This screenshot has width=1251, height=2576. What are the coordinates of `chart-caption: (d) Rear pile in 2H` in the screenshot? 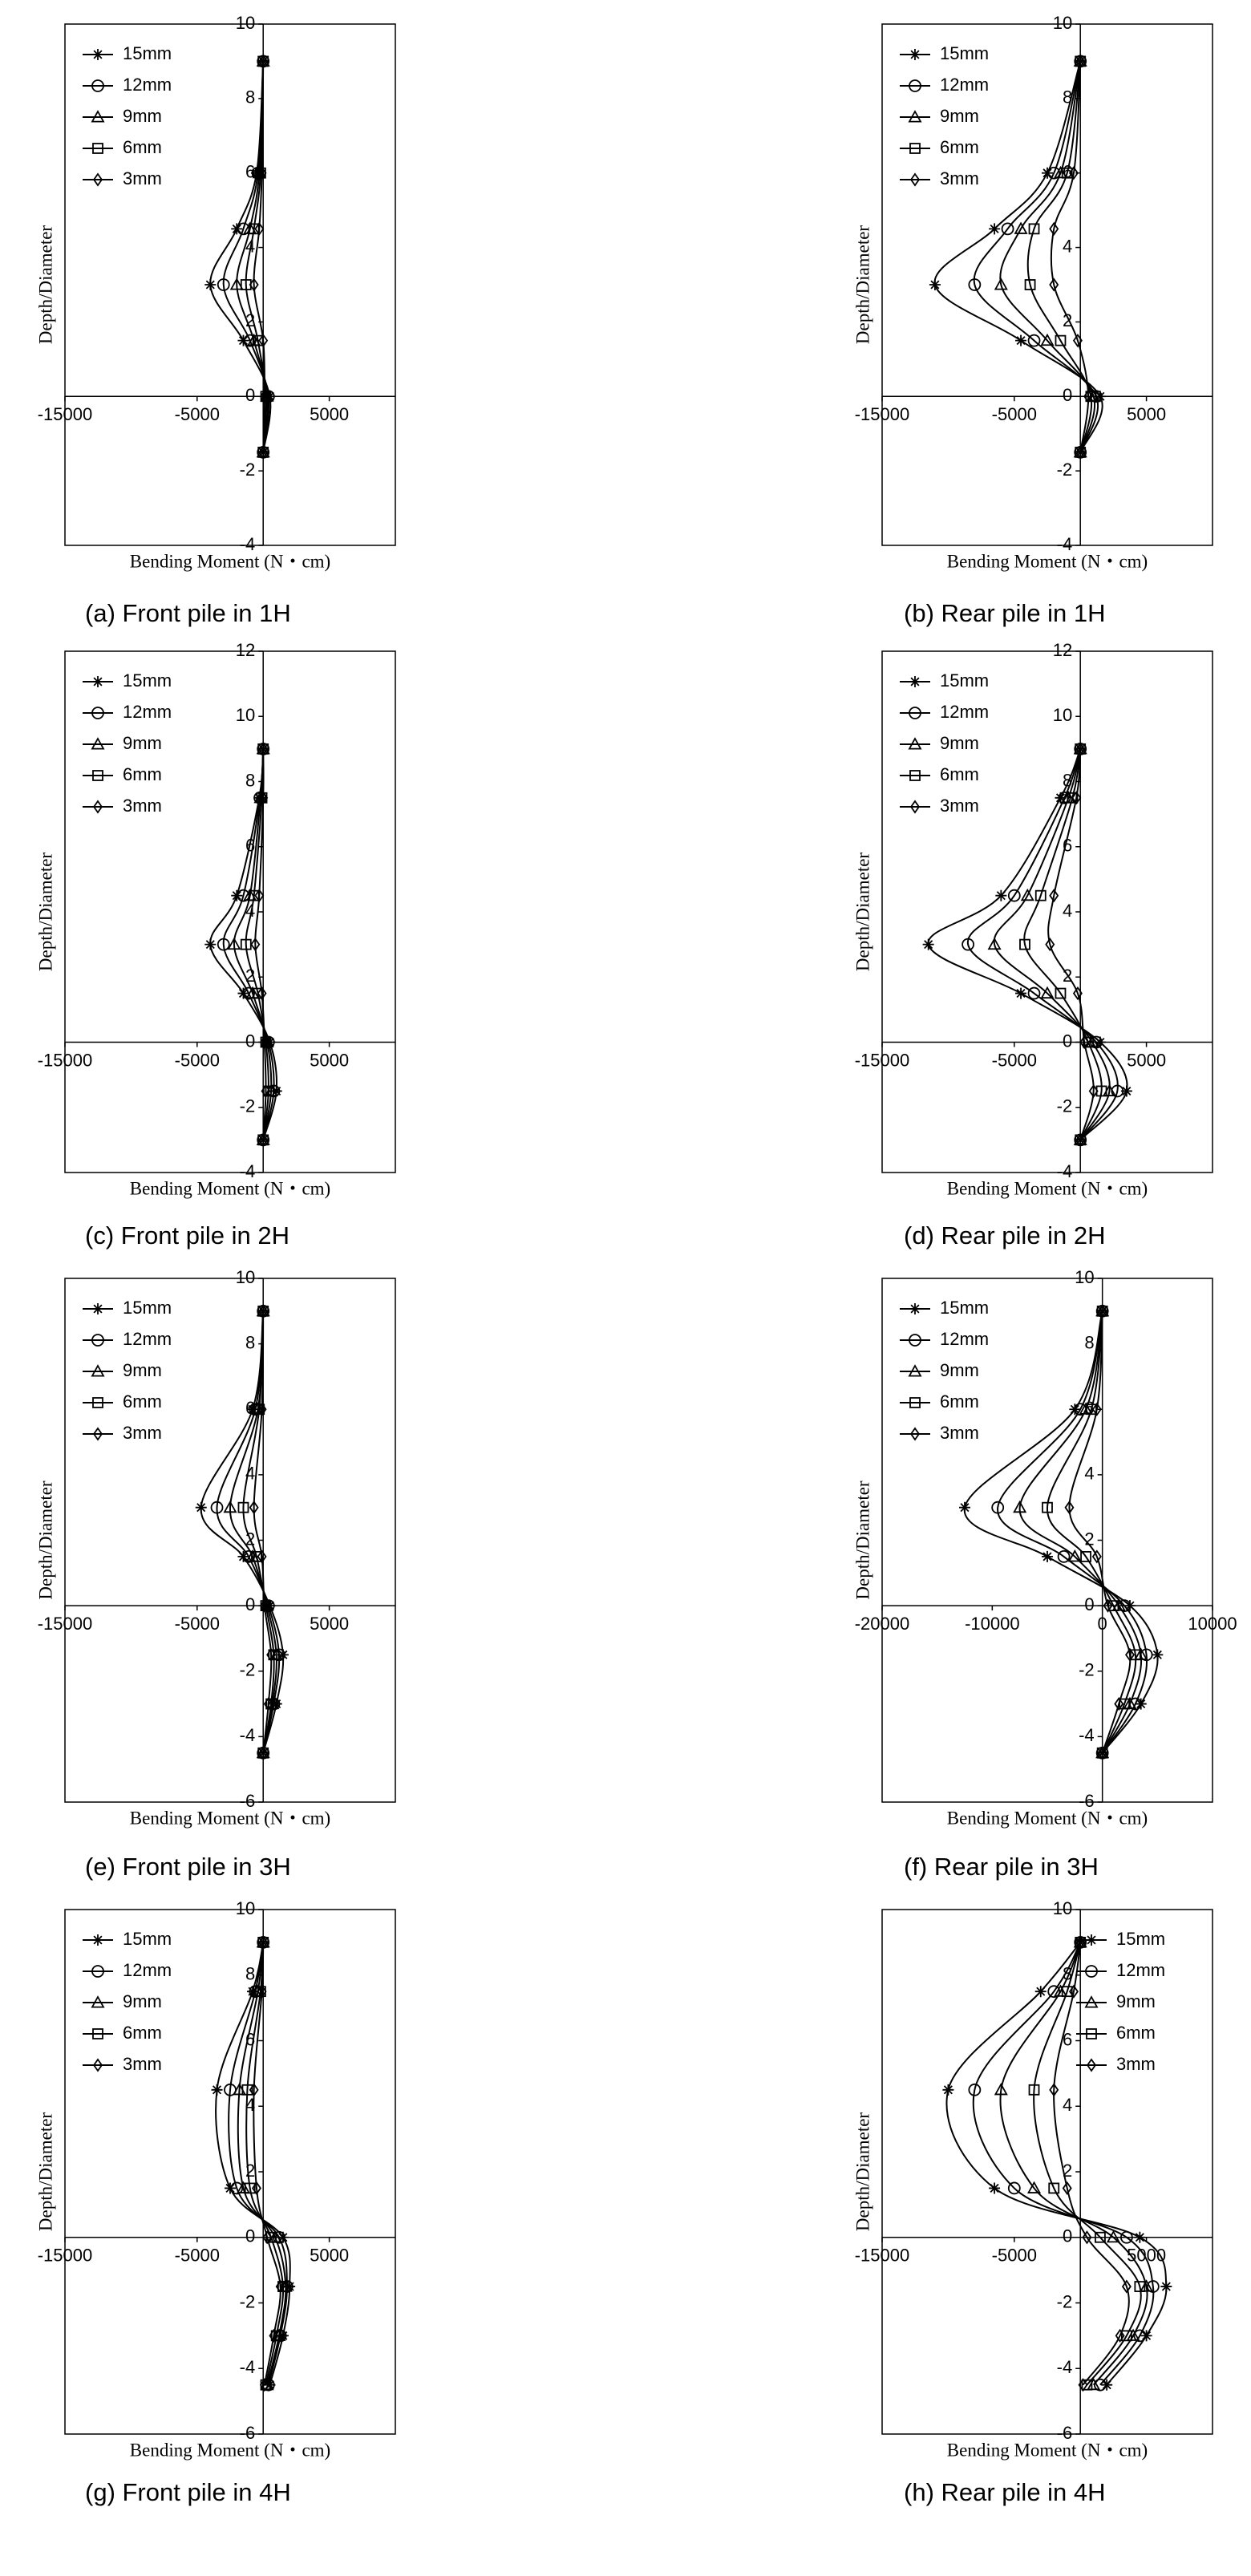 It's located at (1005, 1235).